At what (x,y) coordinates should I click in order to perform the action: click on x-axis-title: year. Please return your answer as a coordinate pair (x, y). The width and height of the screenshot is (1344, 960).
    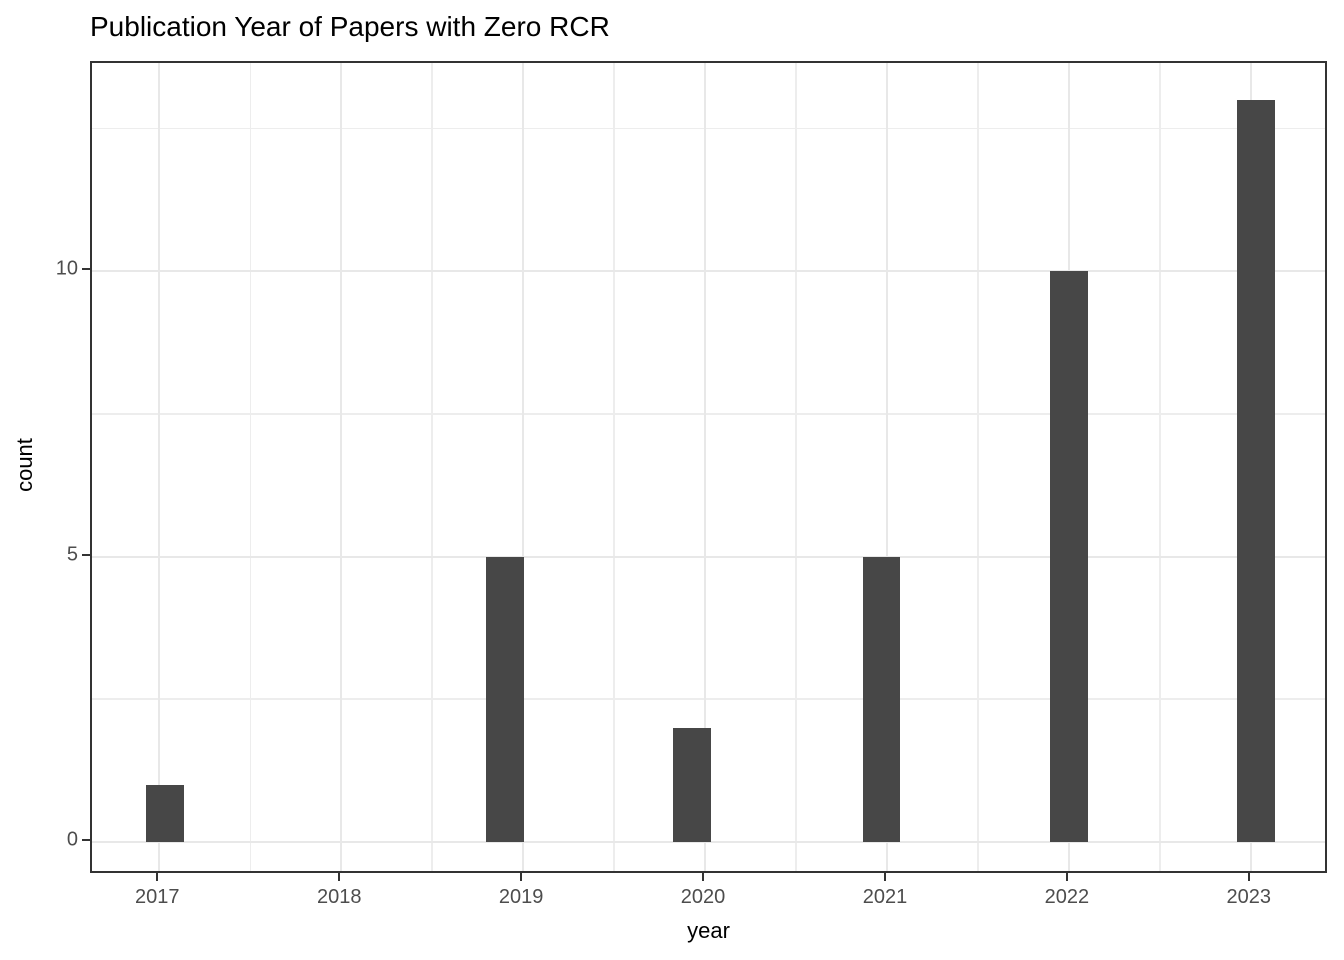
    Looking at the image, I should click on (708, 930).